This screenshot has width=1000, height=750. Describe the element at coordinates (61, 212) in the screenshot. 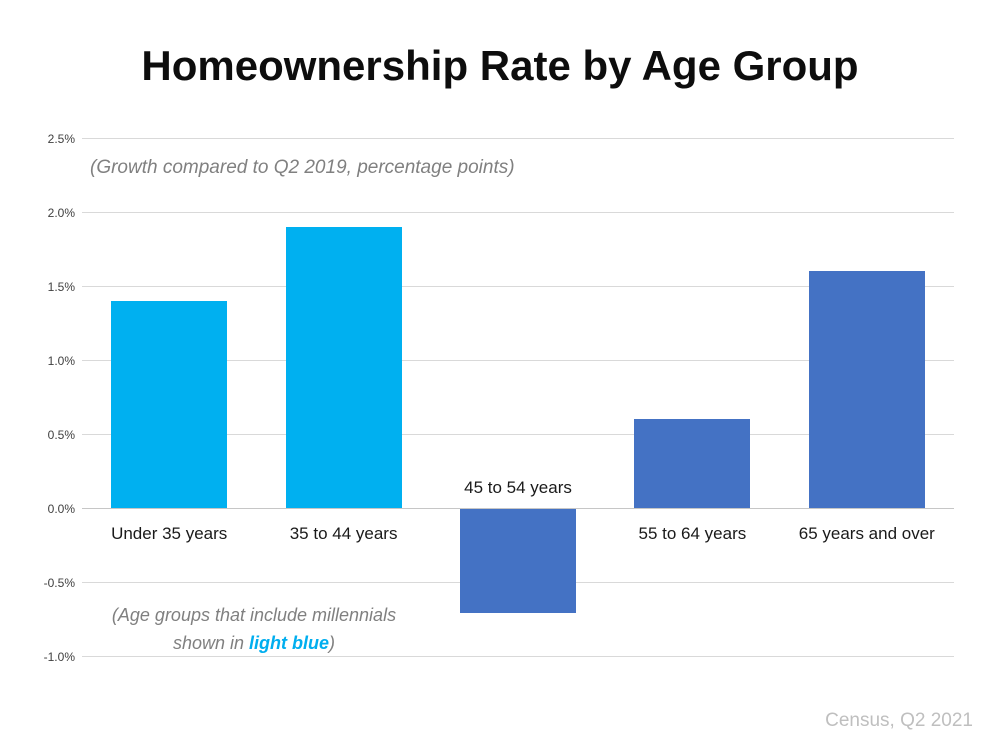

I see `ytick-label-2.0%: 2.0%` at that location.